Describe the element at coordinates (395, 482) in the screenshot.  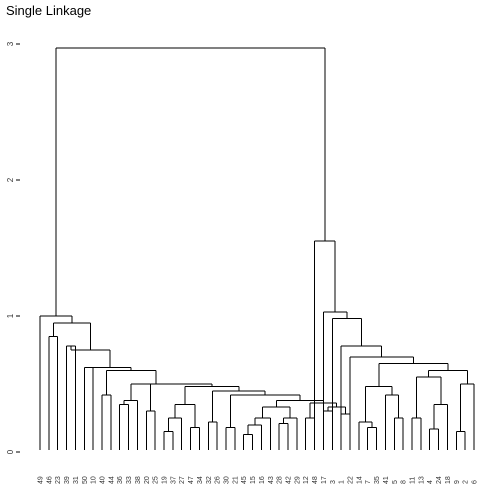
I see `leaf-label: 5` at that location.